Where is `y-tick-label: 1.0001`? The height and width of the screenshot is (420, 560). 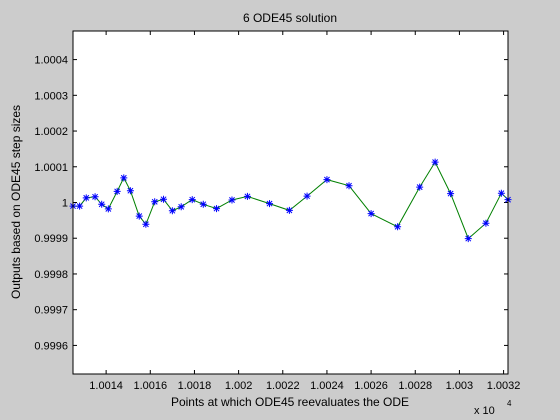 y-tick-label: 1.0001 is located at coordinates (51, 168).